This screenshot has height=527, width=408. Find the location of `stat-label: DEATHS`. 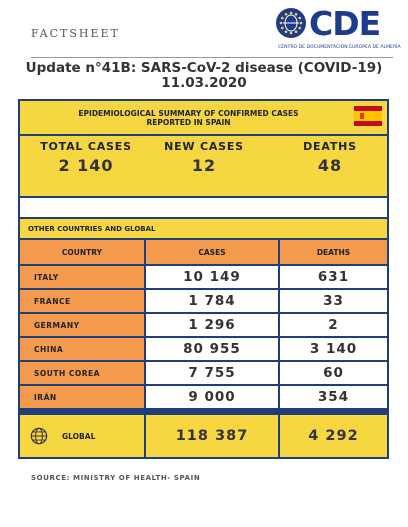

stat-label: DEATHS is located at coordinates (330, 146).